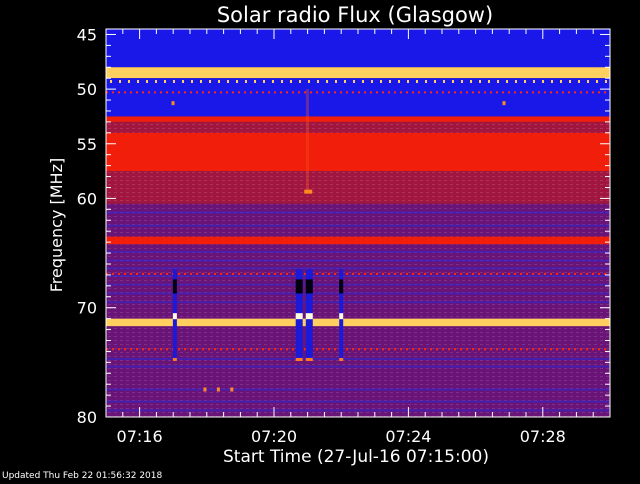  What do you see at coordinates (355, 15) in the screenshot?
I see `chart-title: Solar radio Flux (Glasgow)` at bounding box center [355, 15].